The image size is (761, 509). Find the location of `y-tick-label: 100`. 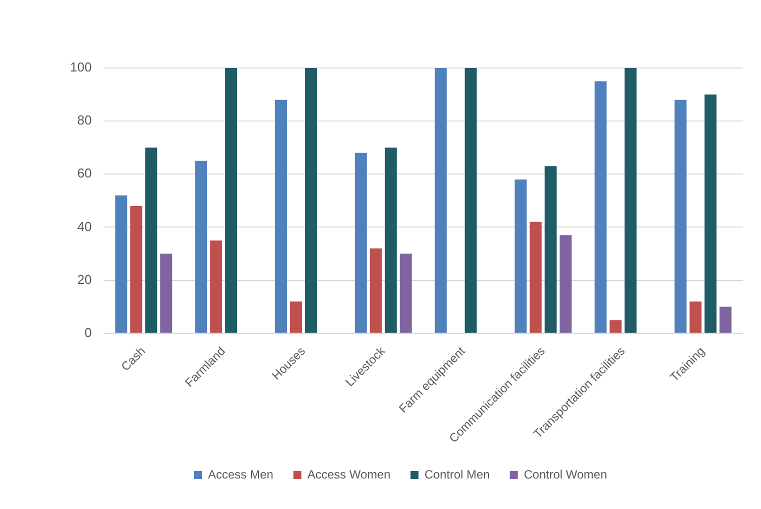

y-tick-label: 100 is located at coordinates (81, 67).